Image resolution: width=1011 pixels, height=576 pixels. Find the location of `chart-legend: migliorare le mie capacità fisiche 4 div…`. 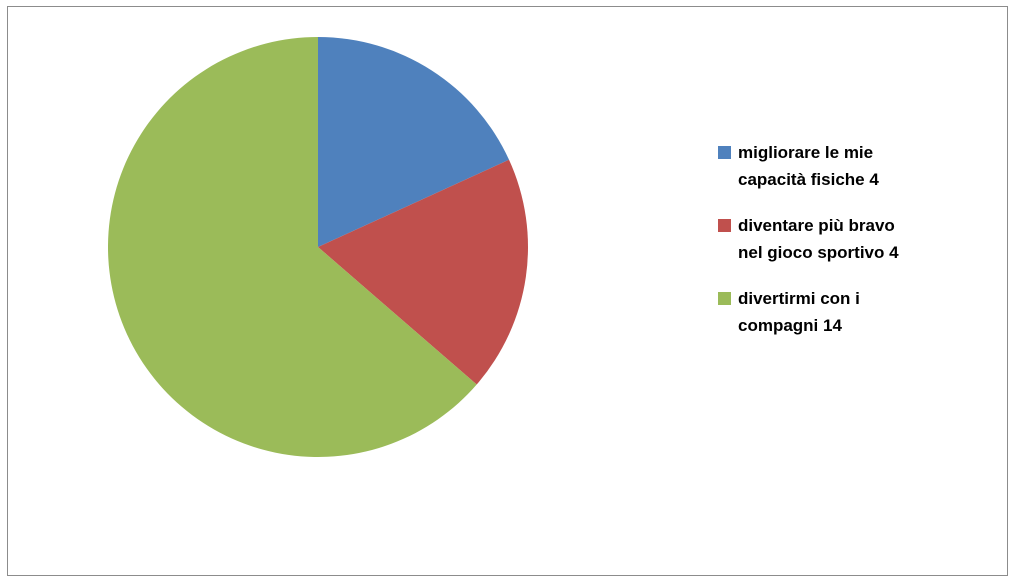

chart-legend: migliorare le mie capacità fisiche 4 div… is located at coordinates (858, 248).